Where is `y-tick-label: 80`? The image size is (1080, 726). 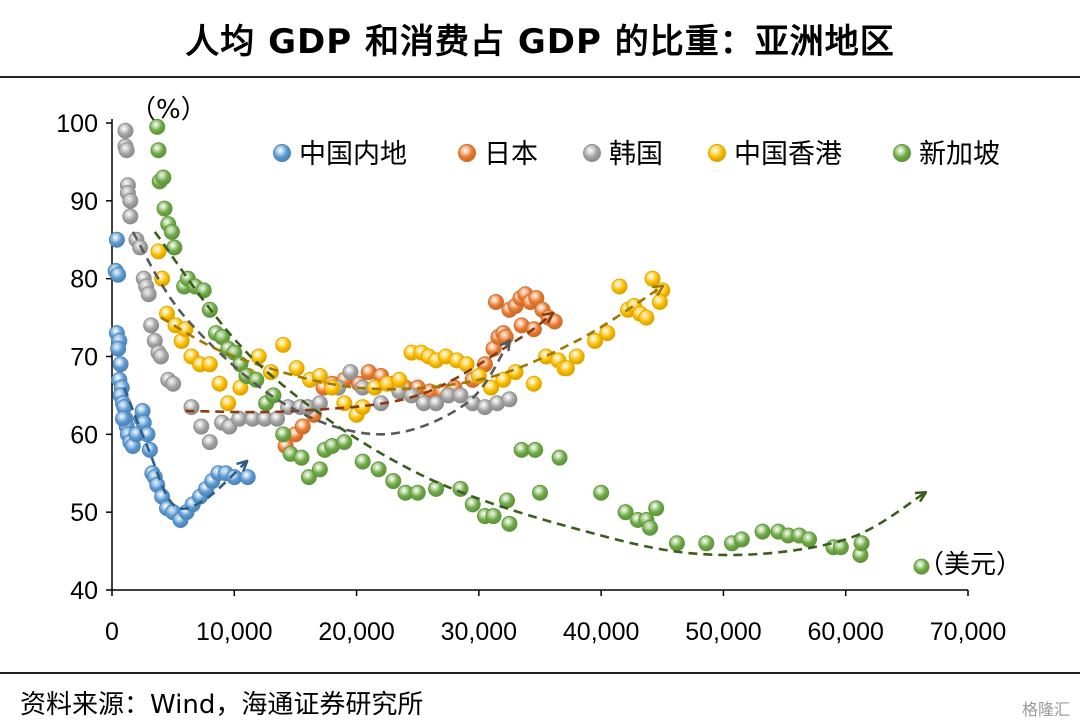
y-tick-label: 80 is located at coordinates (84, 280).